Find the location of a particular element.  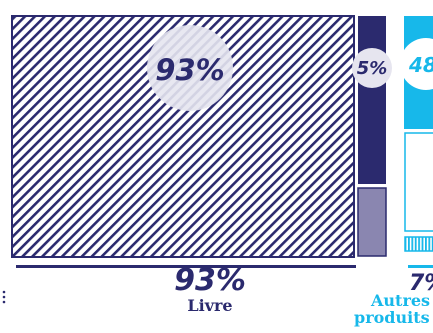

label-livre-93: 93% is located at coordinates (189, 70).